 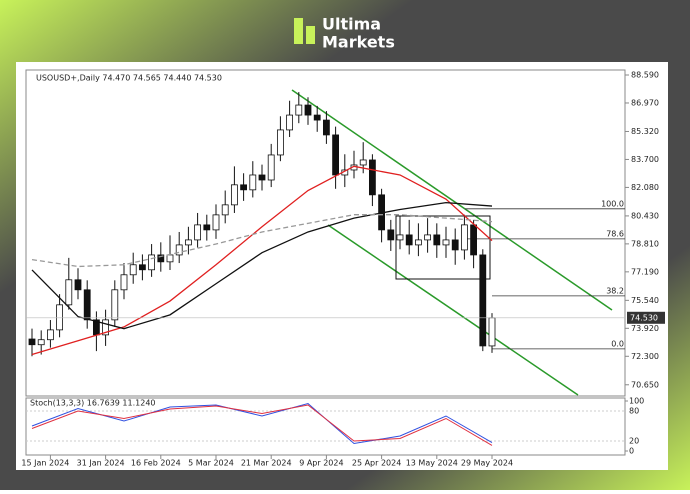 I want to click on x-tick-label: 16 Feb 2024, so click(x=156, y=463).